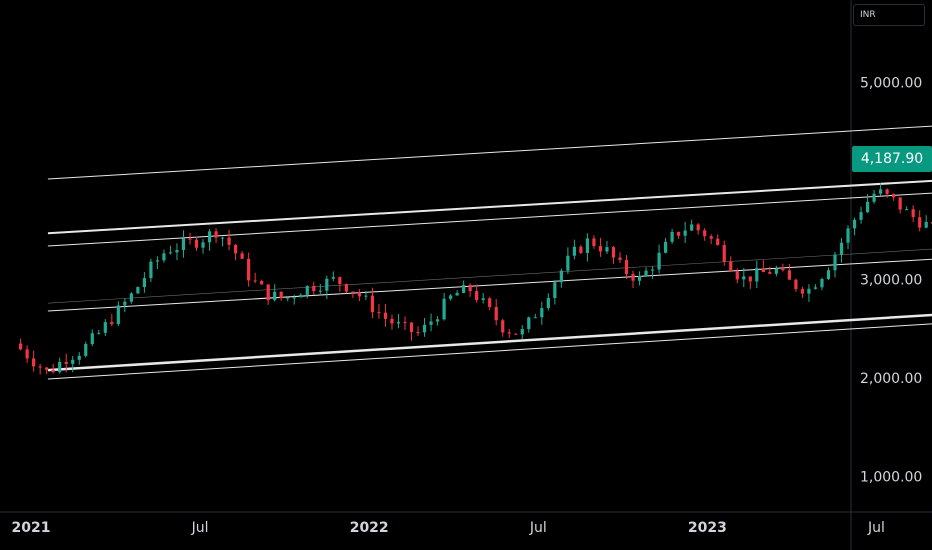 The height and width of the screenshot is (550, 932). I want to click on last-price-value: 4,187.90, so click(892, 159).